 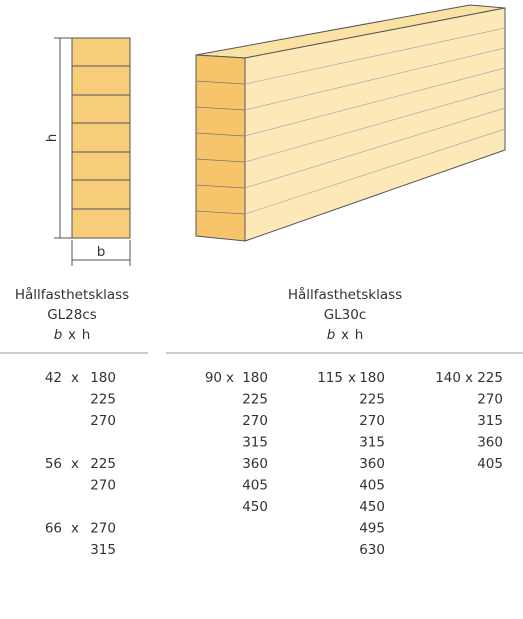 What do you see at coordinates (53, 529) in the screenshot?
I see `width-value: 66` at bounding box center [53, 529].